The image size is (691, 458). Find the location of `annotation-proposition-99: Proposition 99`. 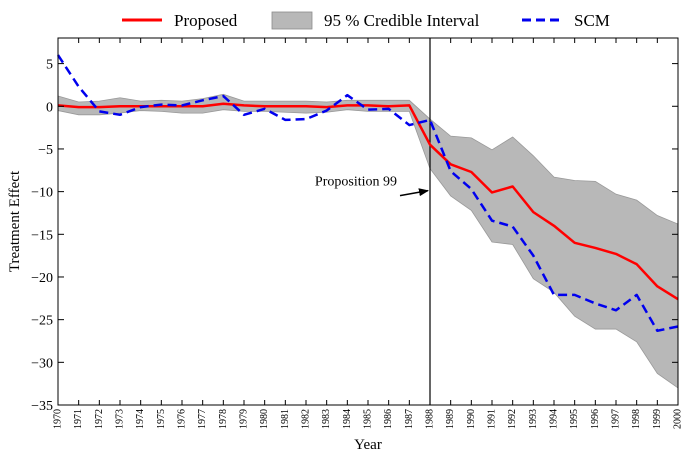

annotation-proposition-99: Proposition 99 is located at coordinates (356, 182).